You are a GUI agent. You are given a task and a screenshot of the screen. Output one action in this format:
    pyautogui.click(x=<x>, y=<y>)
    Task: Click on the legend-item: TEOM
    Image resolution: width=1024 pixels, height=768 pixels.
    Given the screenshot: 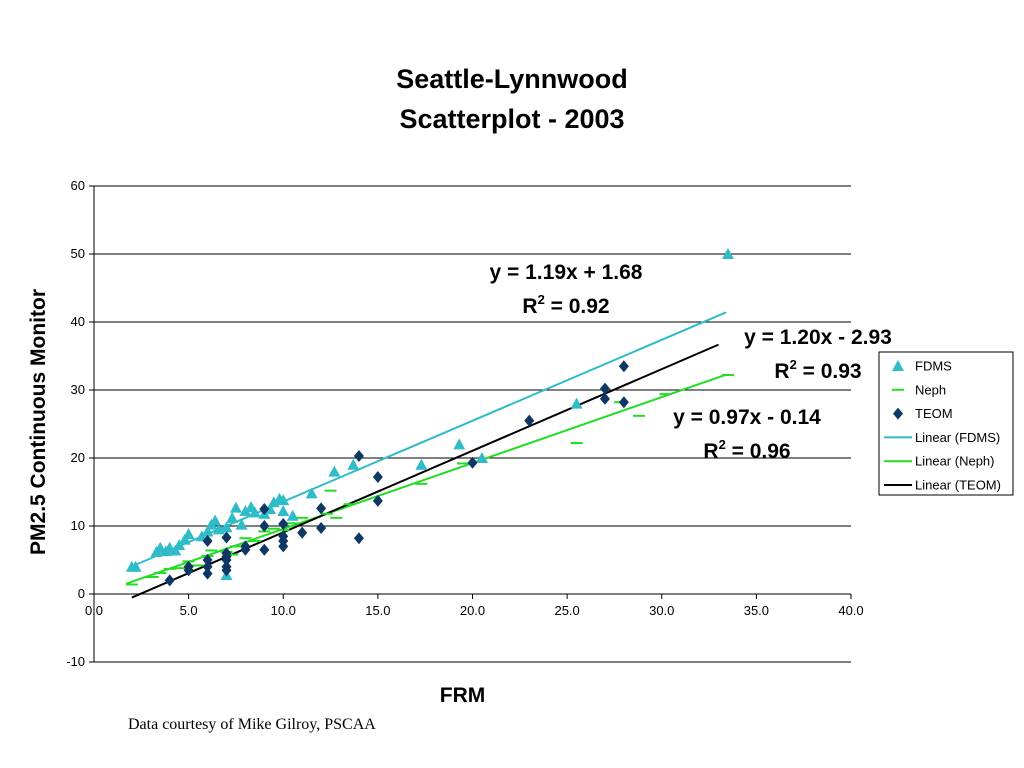 What is the action you would take?
    pyautogui.click(x=923, y=413)
    